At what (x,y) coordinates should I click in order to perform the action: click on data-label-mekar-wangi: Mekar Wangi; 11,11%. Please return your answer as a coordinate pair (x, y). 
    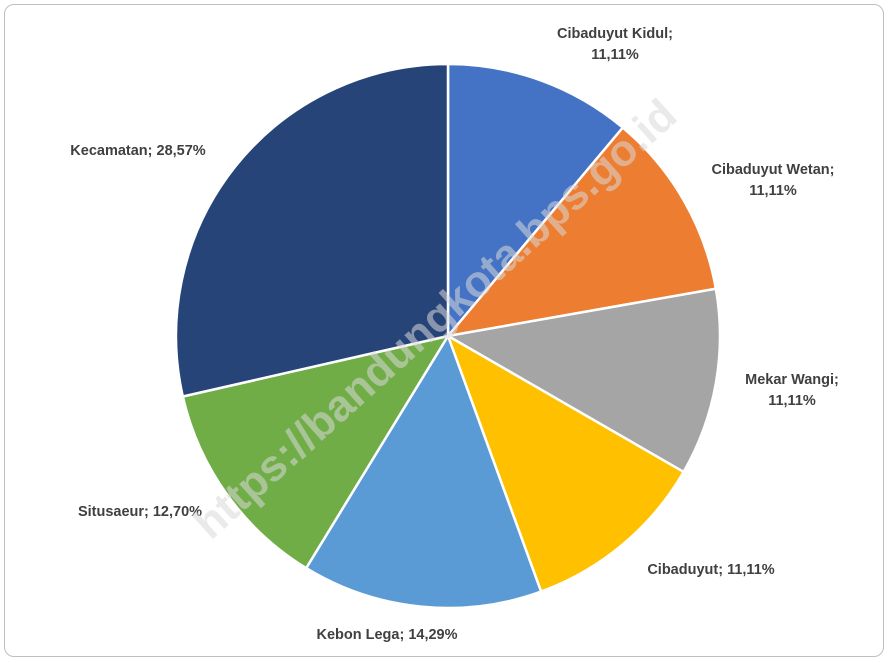
    Looking at the image, I should click on (792, 390).